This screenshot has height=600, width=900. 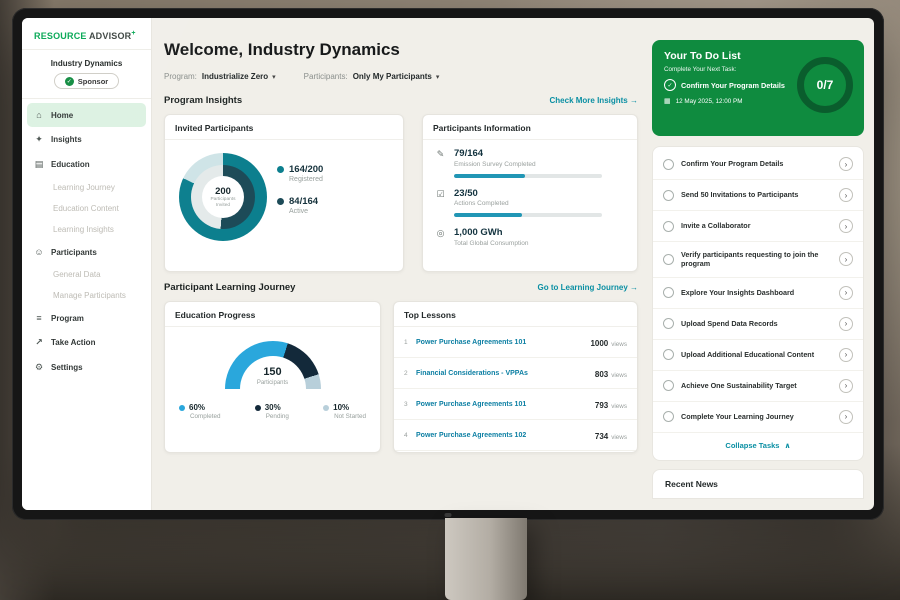 I want to click on go-to-learning-journey-label: Go to Learning Journey, so click(x=582, y=287).